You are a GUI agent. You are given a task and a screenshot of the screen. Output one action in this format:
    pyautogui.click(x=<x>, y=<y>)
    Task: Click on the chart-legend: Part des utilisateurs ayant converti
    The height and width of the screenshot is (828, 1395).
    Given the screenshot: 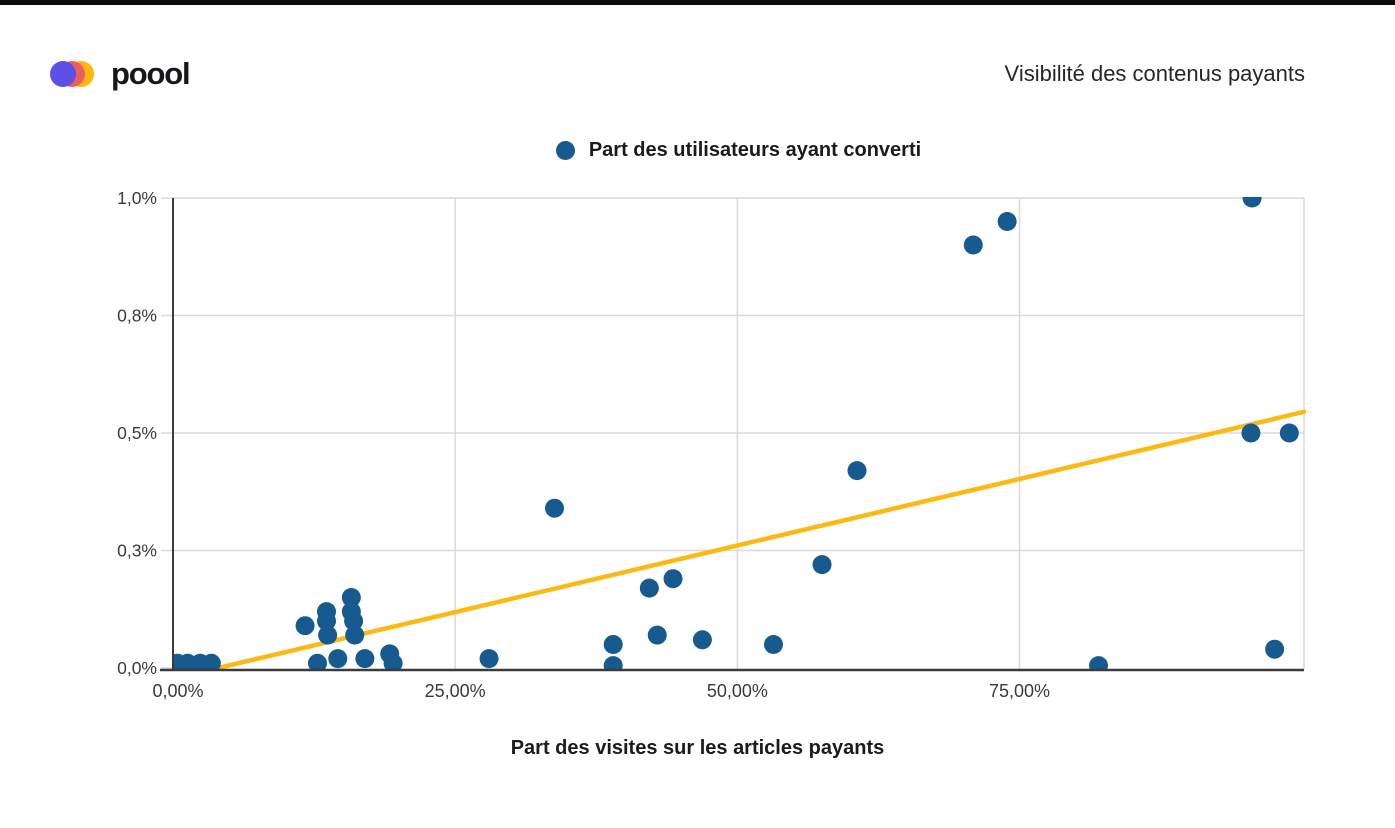 What is the action you would take?
    pyautogui.click(x=738, y=150)
    